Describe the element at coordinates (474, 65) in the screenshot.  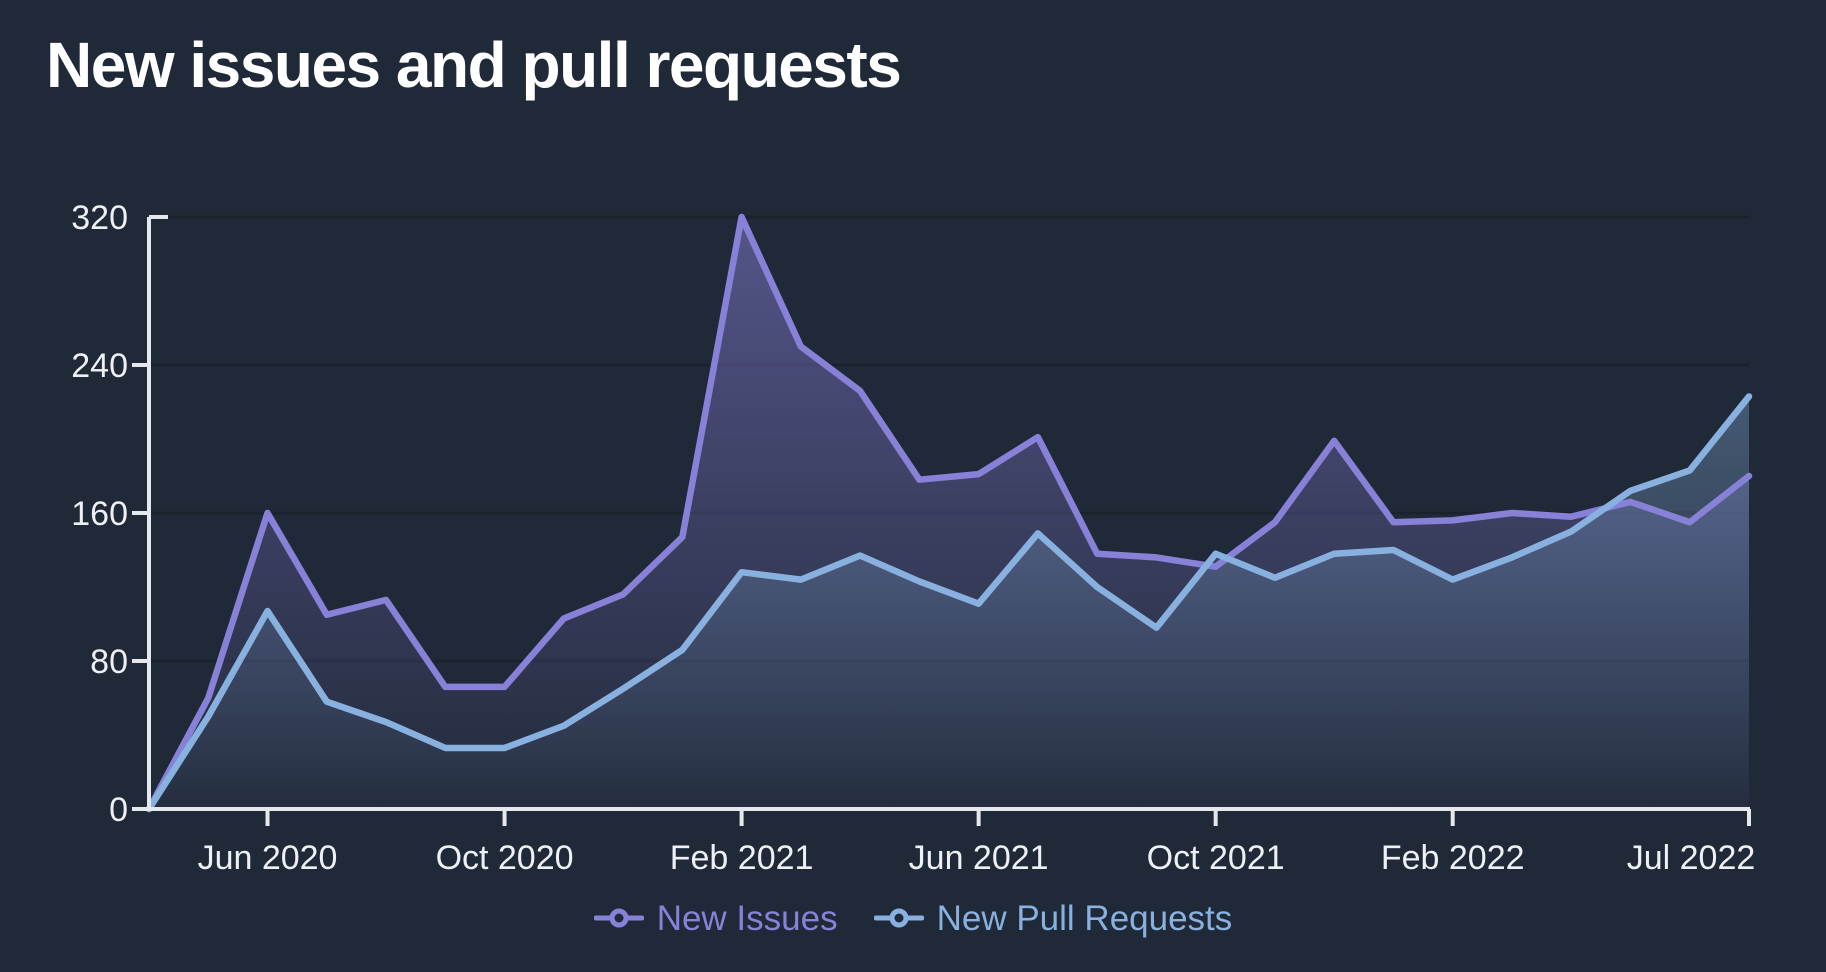
I see `chart-title: New issues and pull requests` at that location.